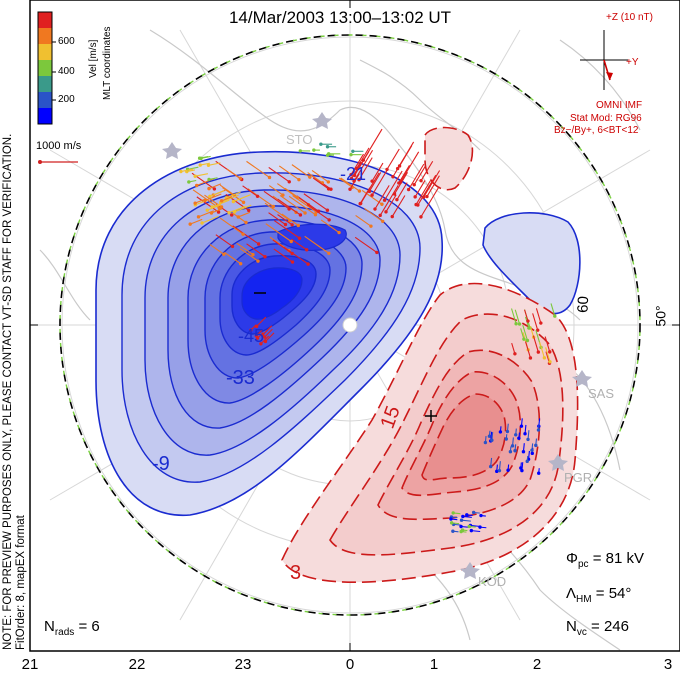 Image resolution: width=680 pixels, height=674 pixels. Describe the element at coordinates (350, 664) in the screenshot. I see `mlt-hour-0: 0` at that location.